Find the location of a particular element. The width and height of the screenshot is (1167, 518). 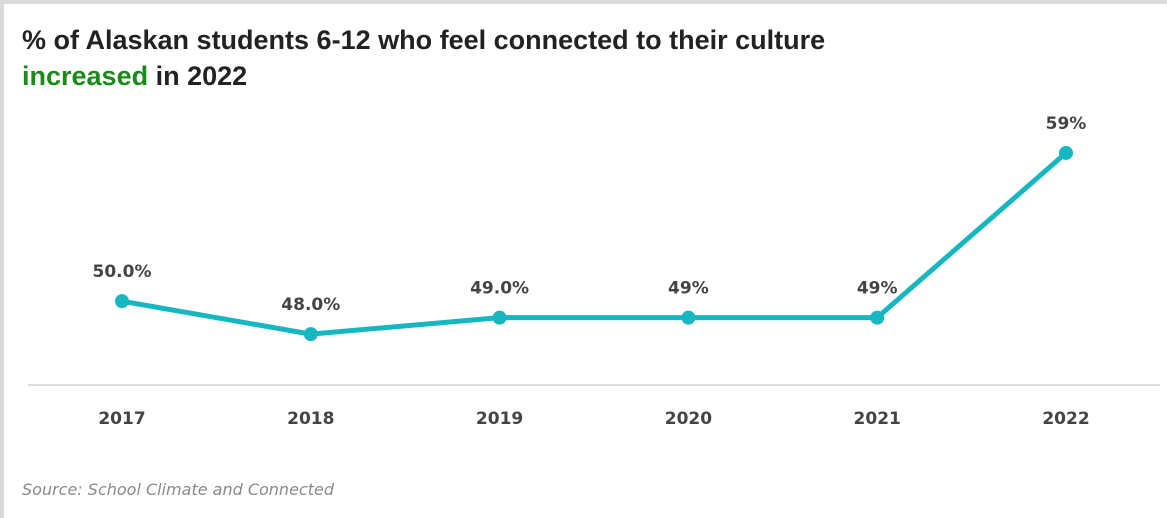

title-line-2: in 2022 is located at coordinates (198, 76).